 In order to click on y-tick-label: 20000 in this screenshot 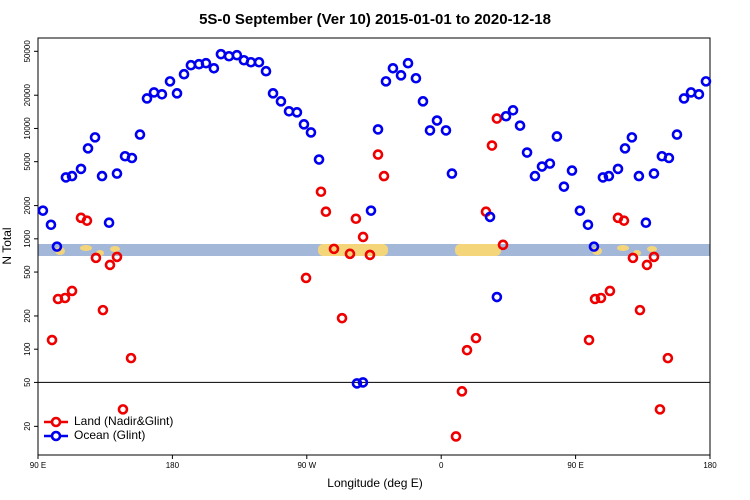, I will do `click(27, 95)`.